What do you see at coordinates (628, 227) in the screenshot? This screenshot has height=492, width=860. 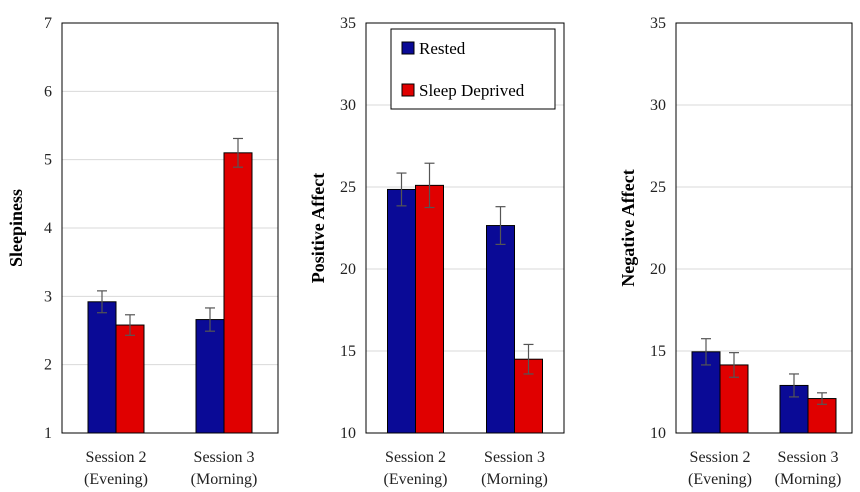 I see `y-axis-label: Negative Affect` at bounding box center [628, 227].